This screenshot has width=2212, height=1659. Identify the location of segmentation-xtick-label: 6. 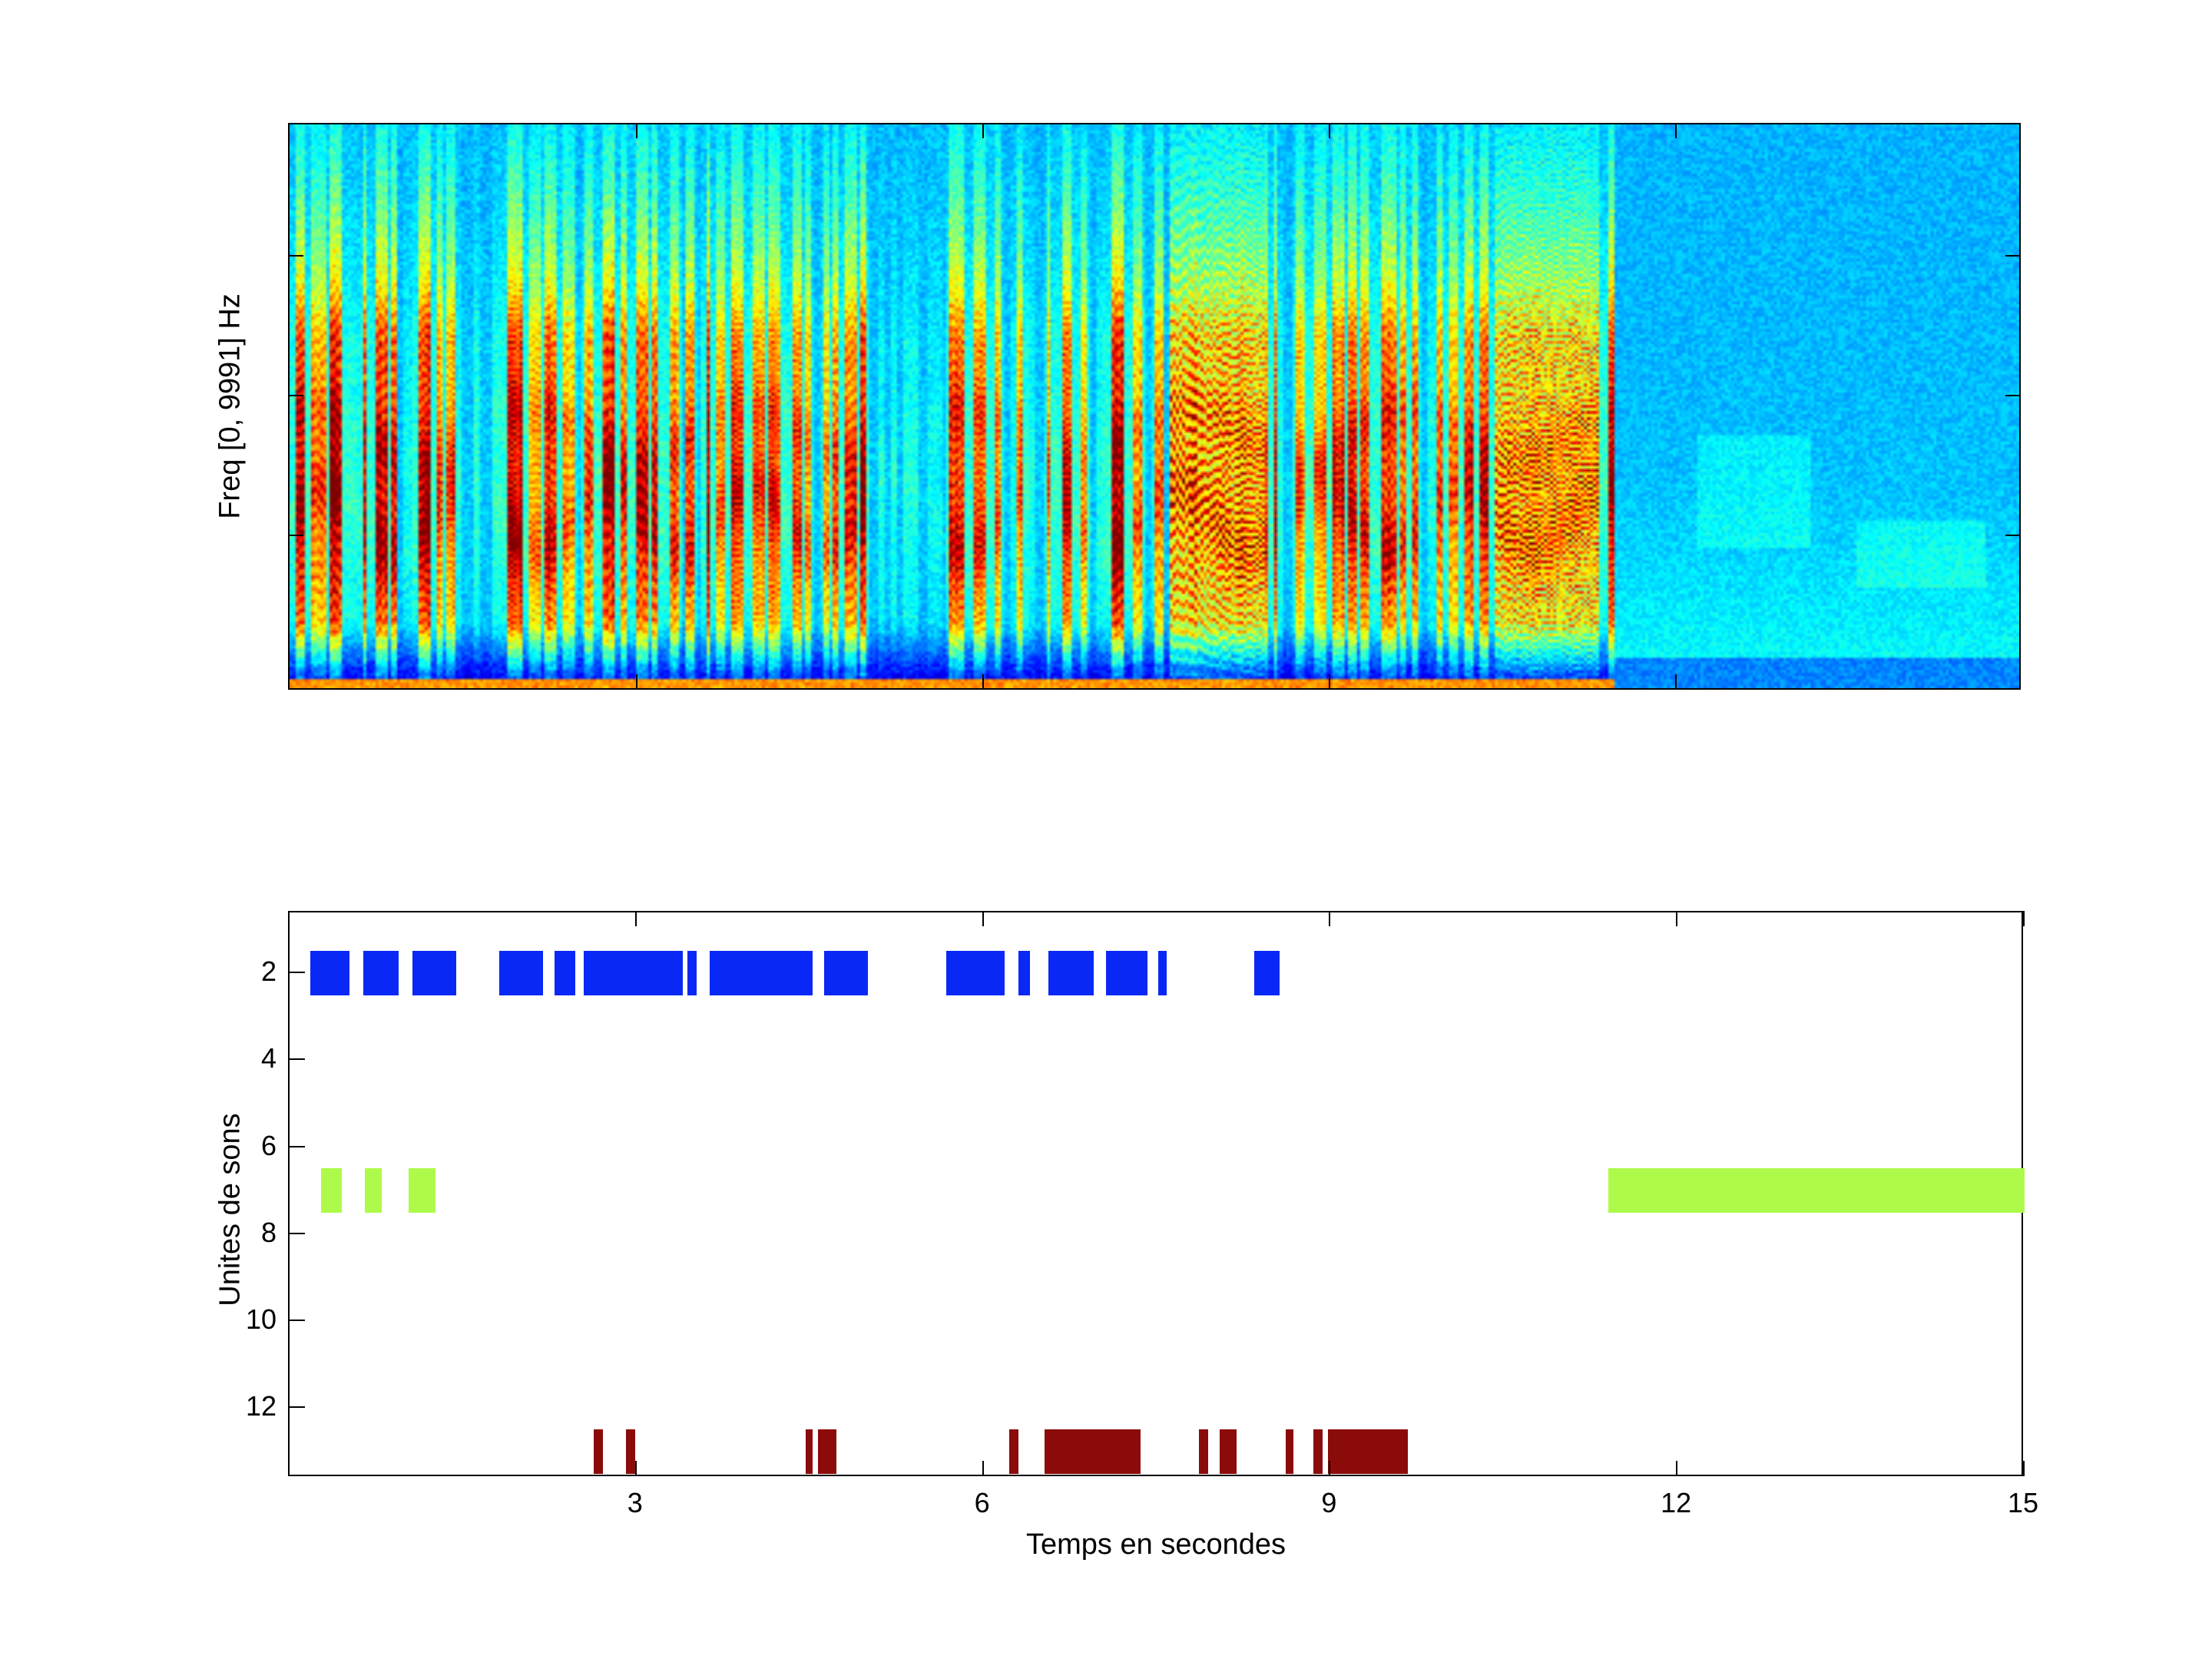
(982, 1502).